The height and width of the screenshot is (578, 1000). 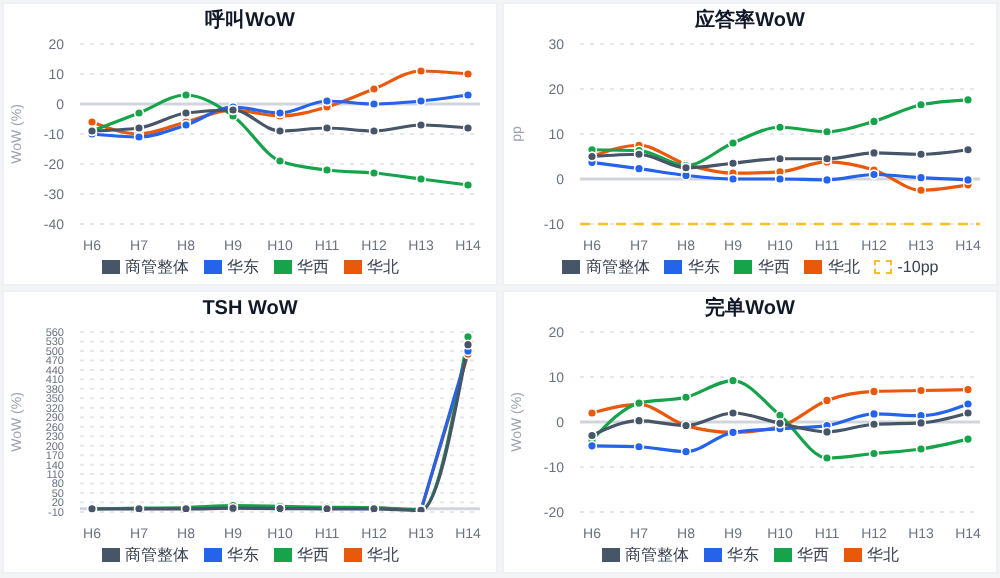 I want to click on chart-title: 呼叫WoW, so click(x=250, y=22).